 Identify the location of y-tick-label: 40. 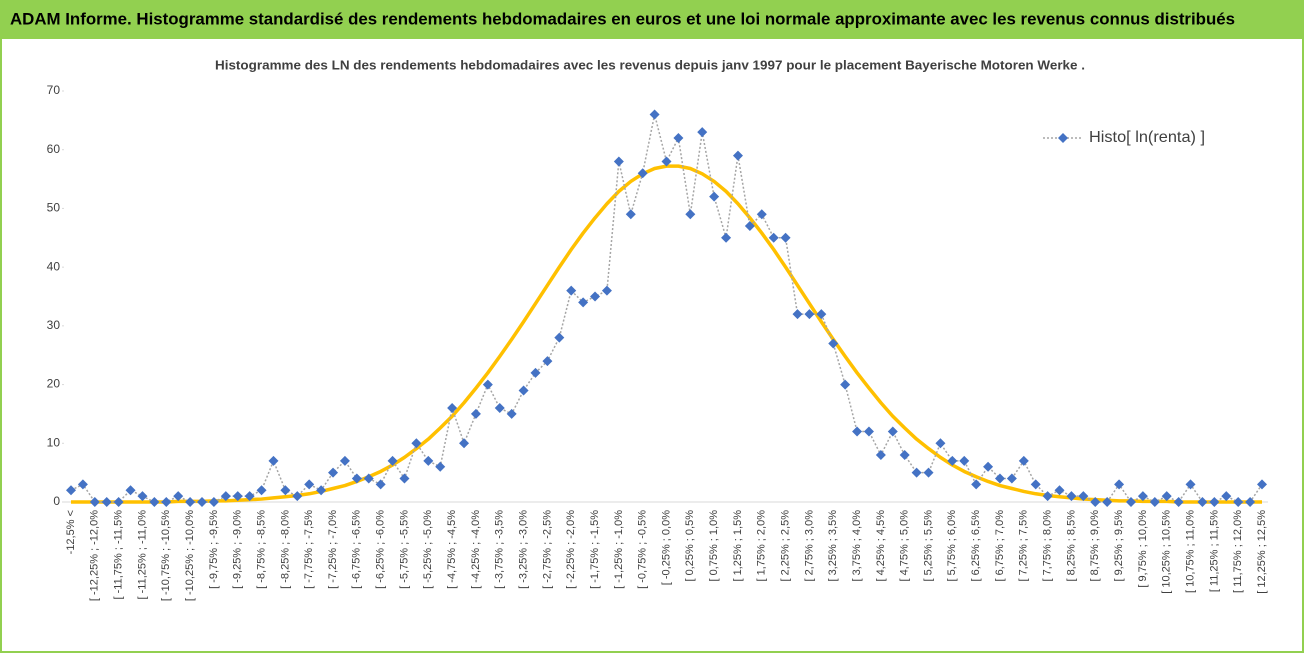
(54, 266).